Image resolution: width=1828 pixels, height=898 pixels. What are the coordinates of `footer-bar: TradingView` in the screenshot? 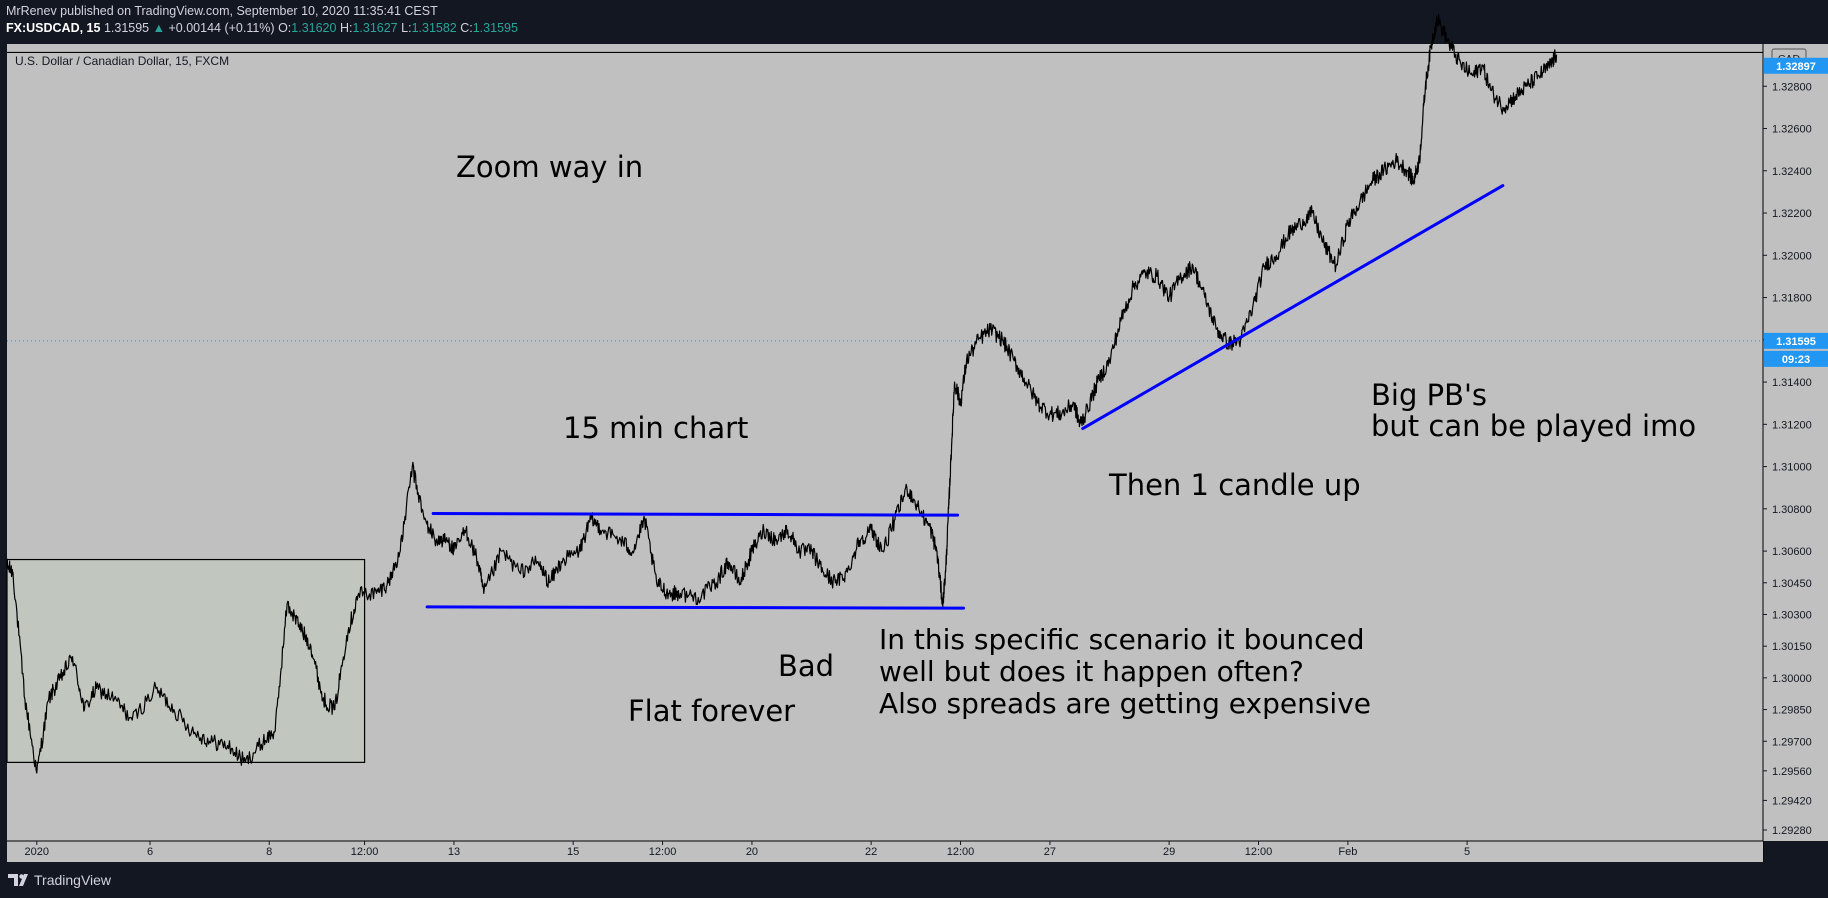 It's located at (914, 880).